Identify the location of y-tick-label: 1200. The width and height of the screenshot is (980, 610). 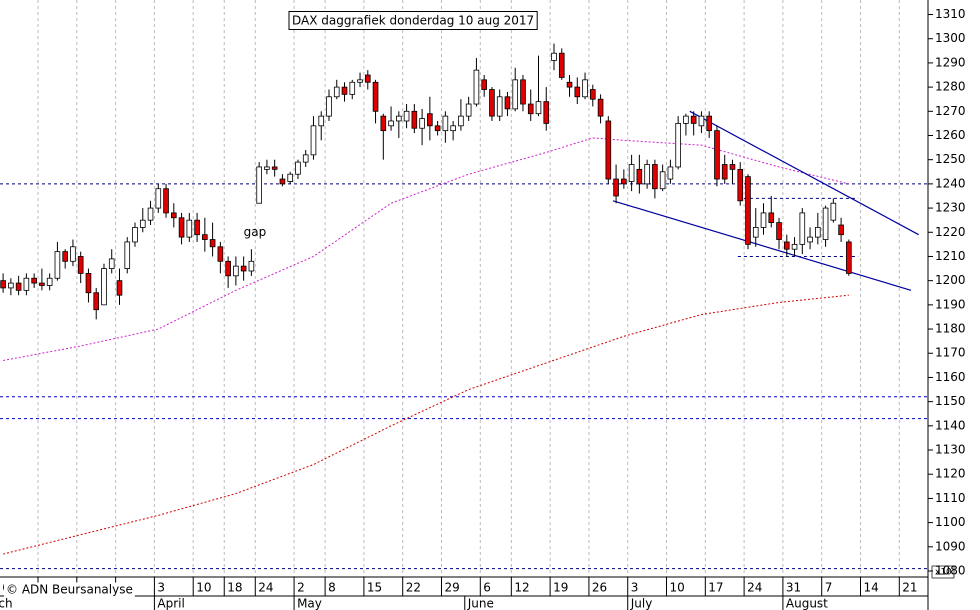
(950, 280).